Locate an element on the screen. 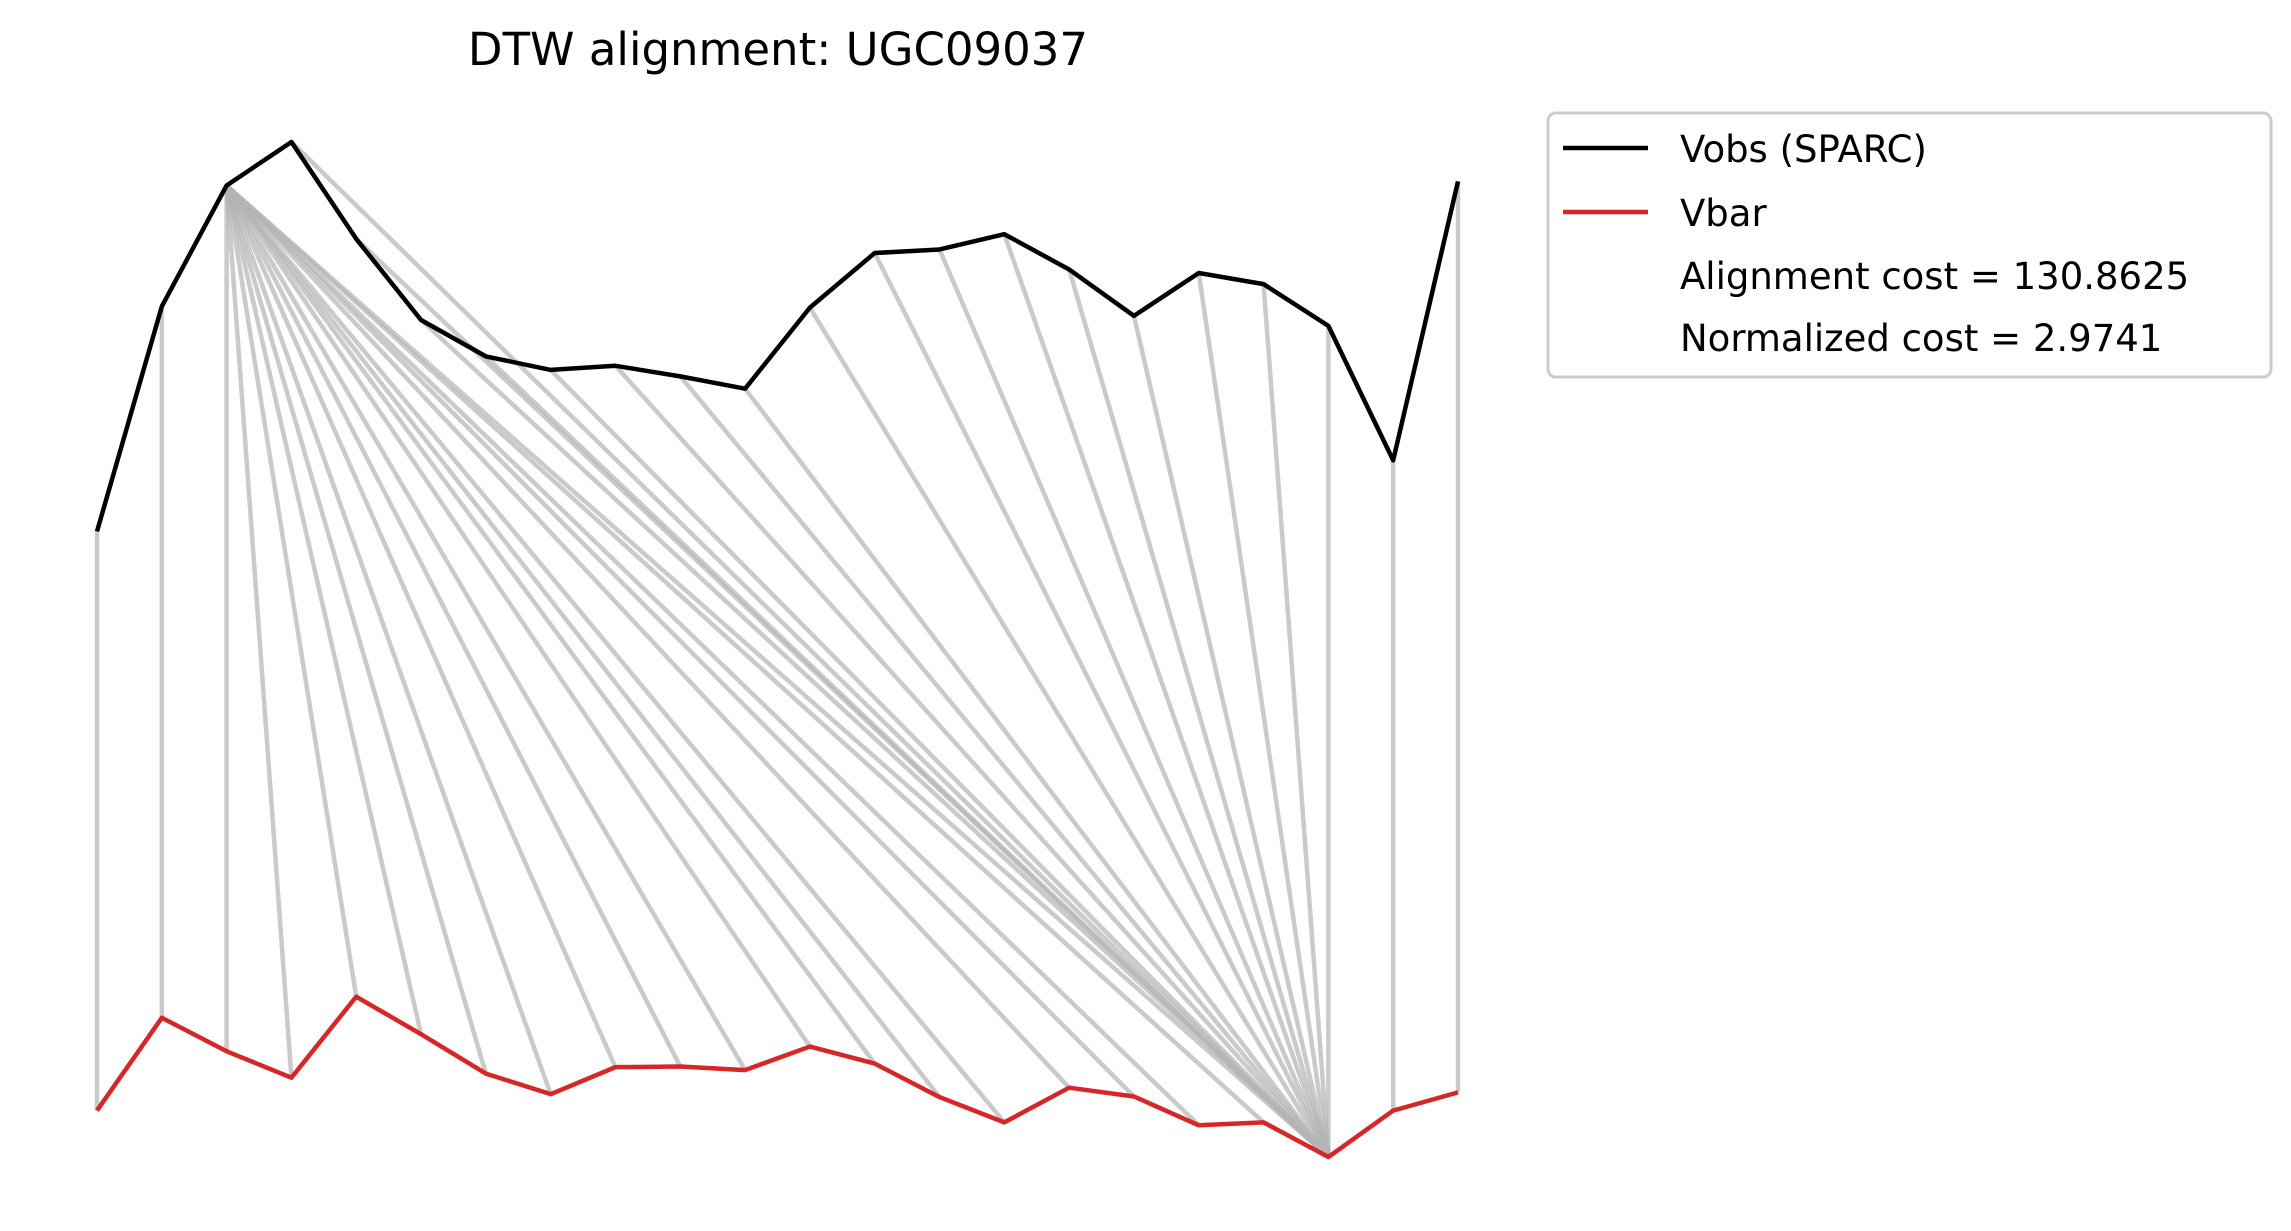 The height and width of the screenshot is (1231, 2291). legend-box is located at coordinates (1909, 245).